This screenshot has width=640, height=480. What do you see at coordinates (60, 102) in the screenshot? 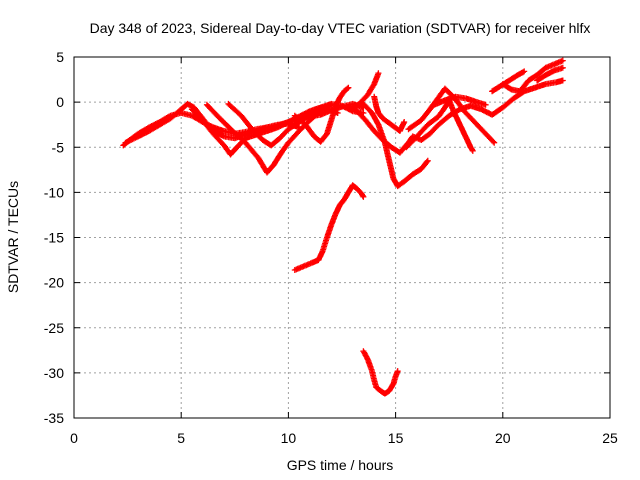
I see `y-tick-label: 0` at bounding box center [60, 102].